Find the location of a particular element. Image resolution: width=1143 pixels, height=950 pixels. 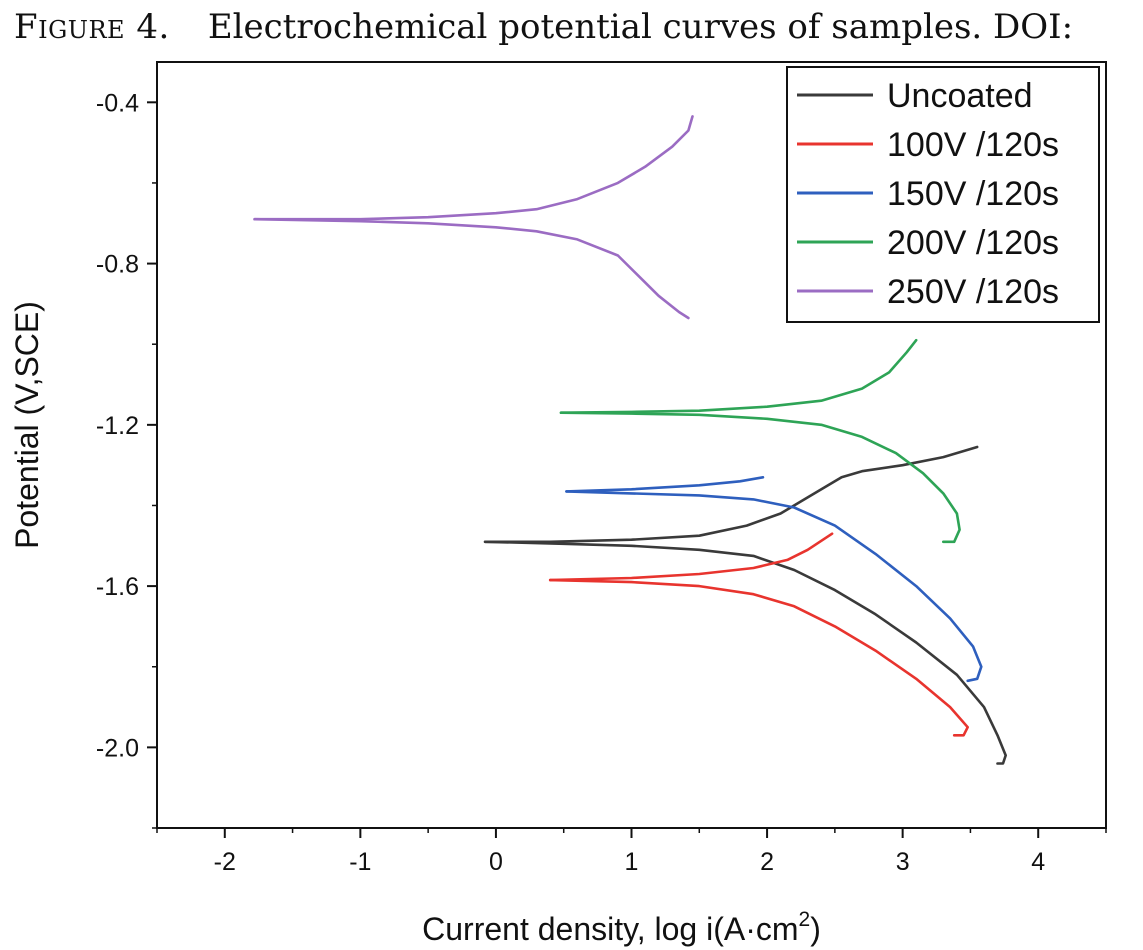

series-line-uncoated-cathodic is located at coordinates (745, 652).